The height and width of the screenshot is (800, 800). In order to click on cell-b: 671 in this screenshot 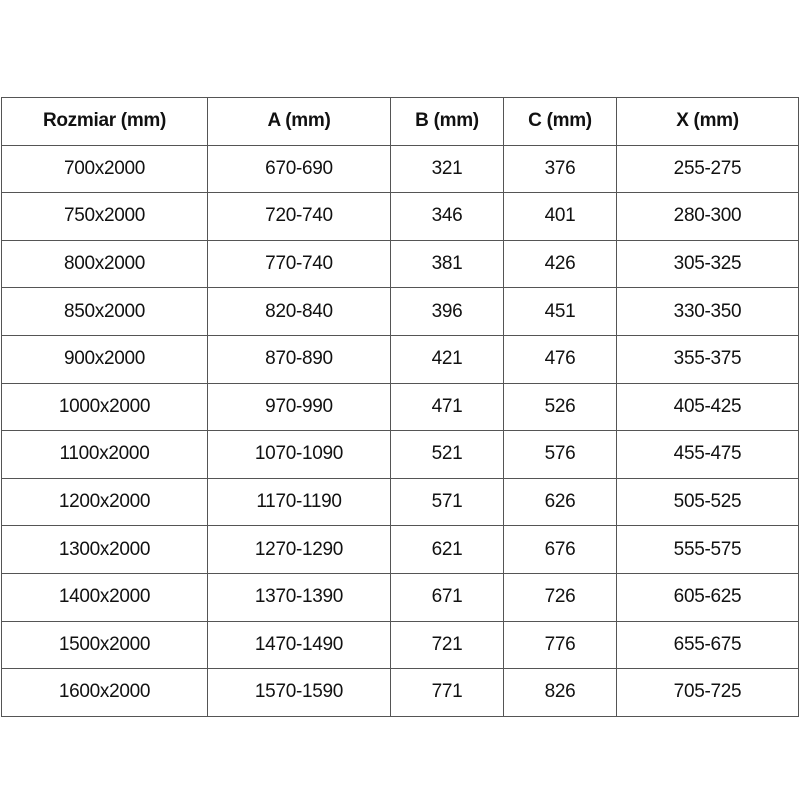, I will do `click(447, 597)`.